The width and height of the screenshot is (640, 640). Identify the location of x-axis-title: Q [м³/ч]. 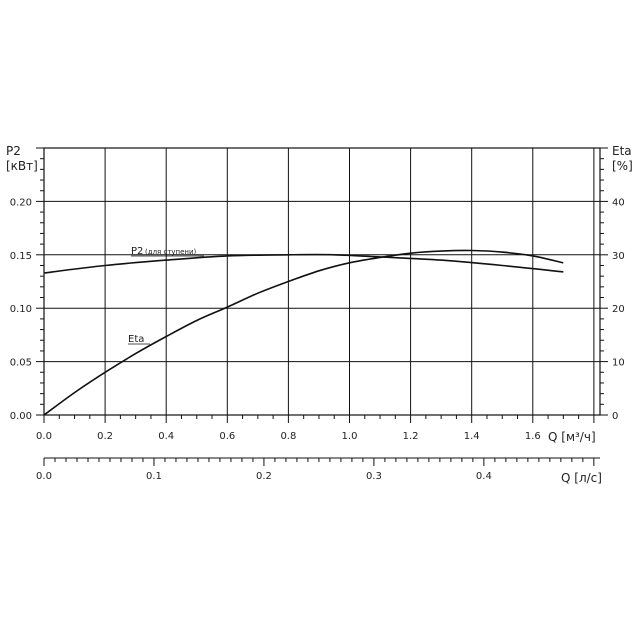
(572, 437).